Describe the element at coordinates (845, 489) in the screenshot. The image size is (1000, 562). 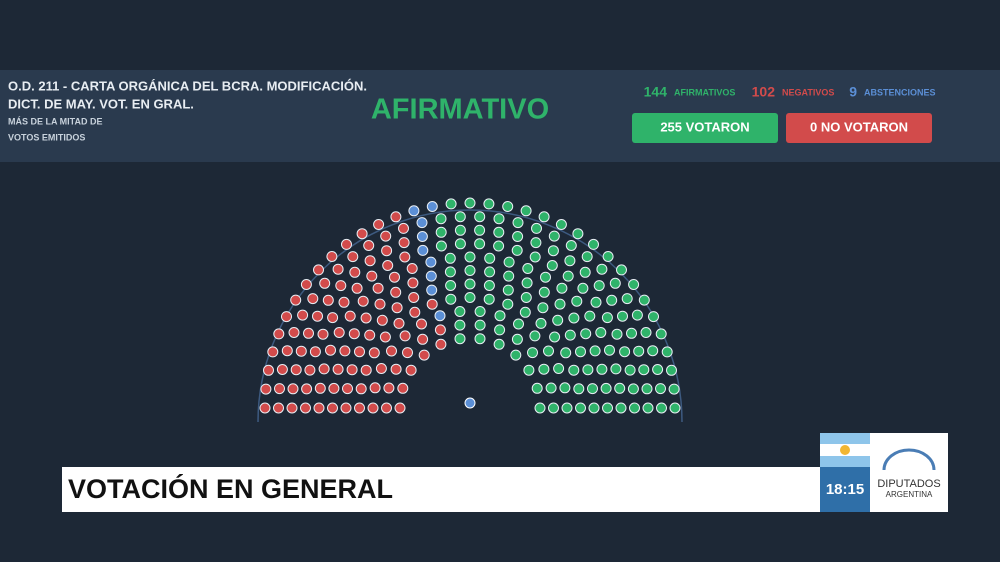
I see `clock-box` at that location.